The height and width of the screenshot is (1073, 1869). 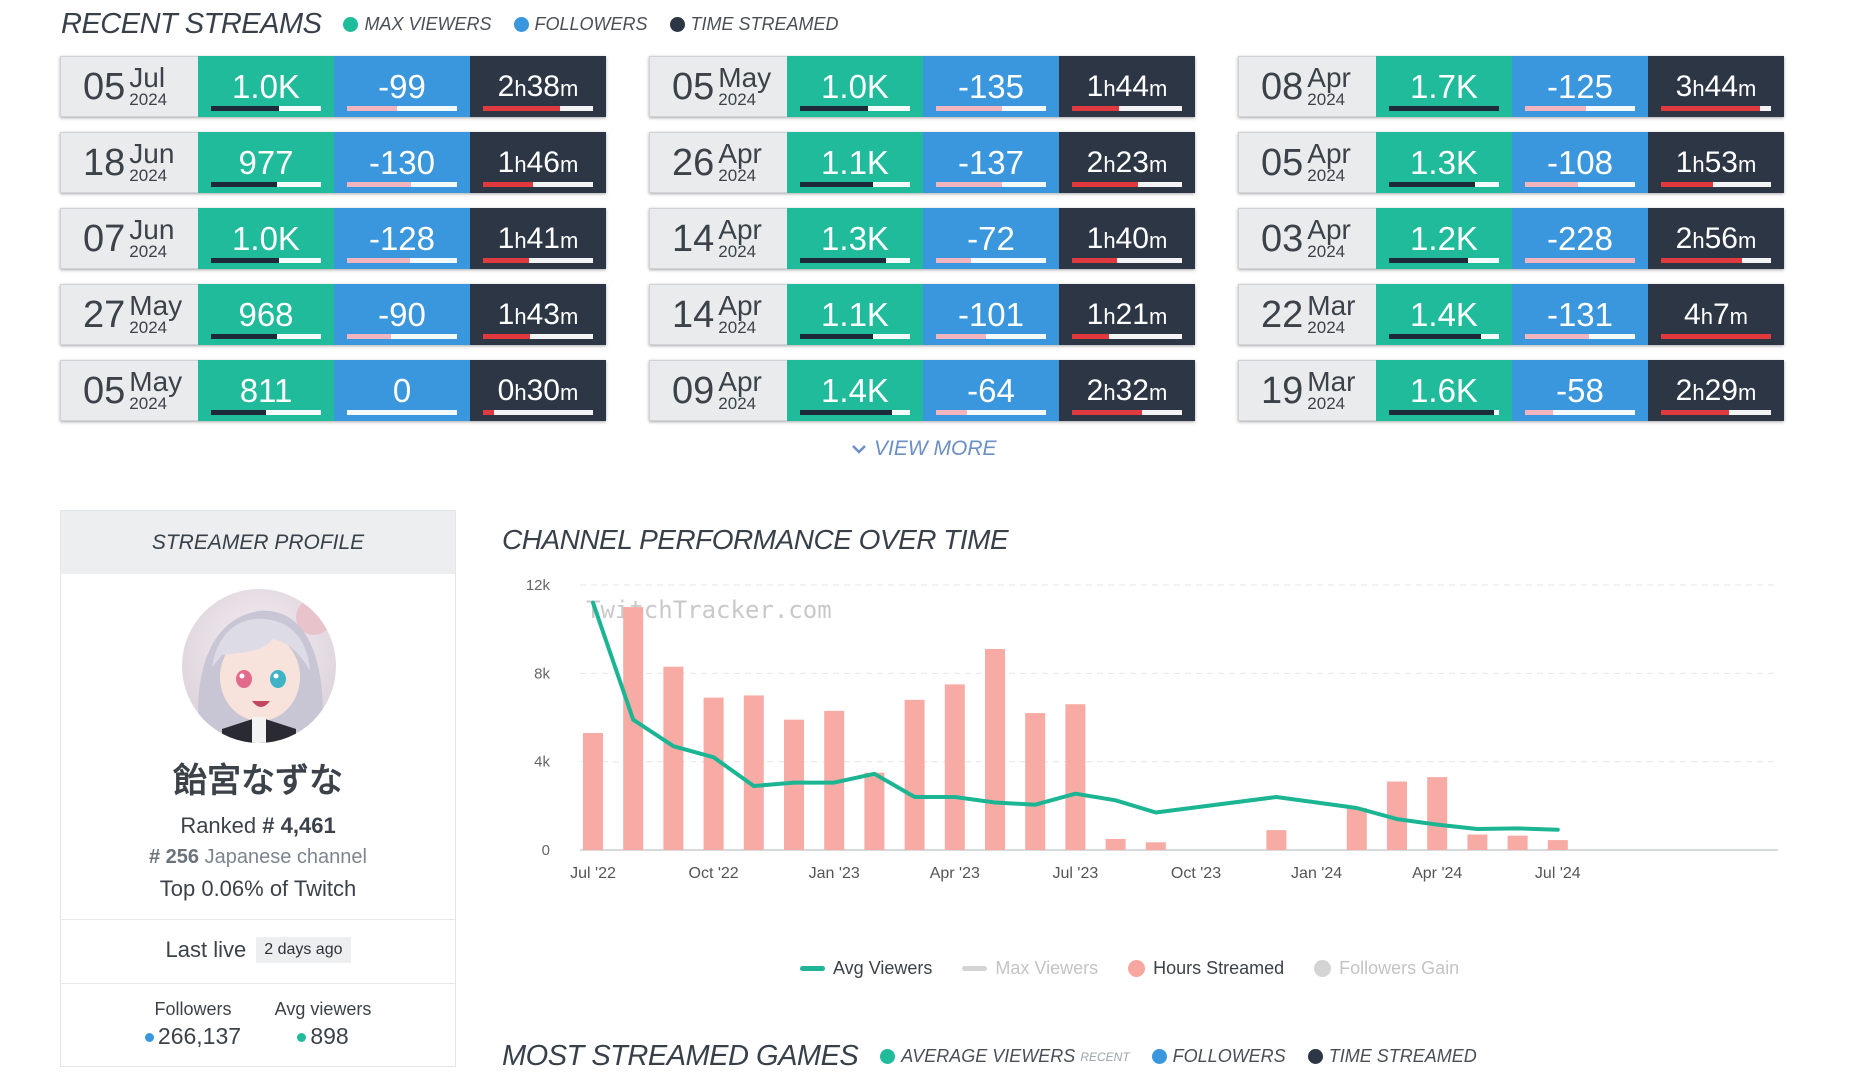 I want to click on legend-avg-viewers: Avg Viewers, so click(x=866, y=968).